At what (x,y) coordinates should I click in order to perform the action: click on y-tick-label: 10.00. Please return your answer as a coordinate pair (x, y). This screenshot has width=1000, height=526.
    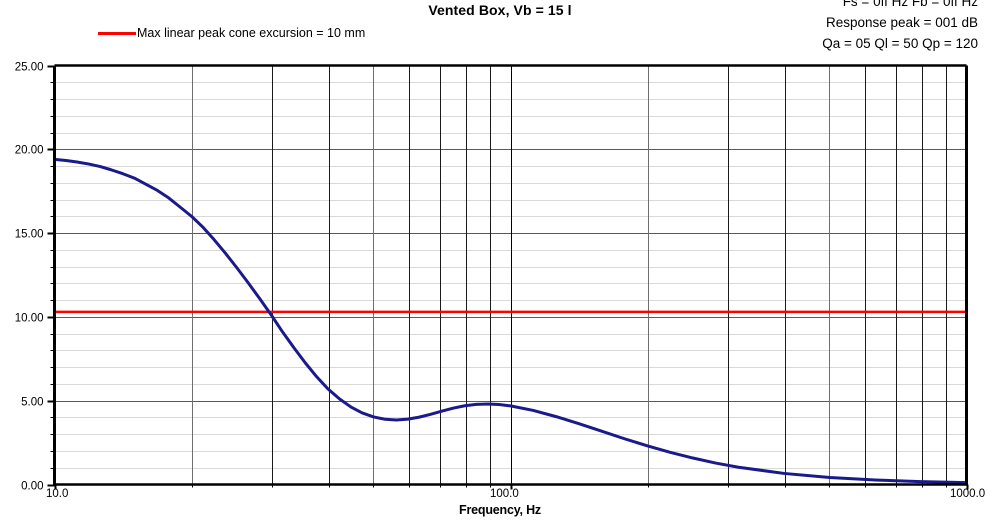
    Looking at the image, I should click on (29, 319).